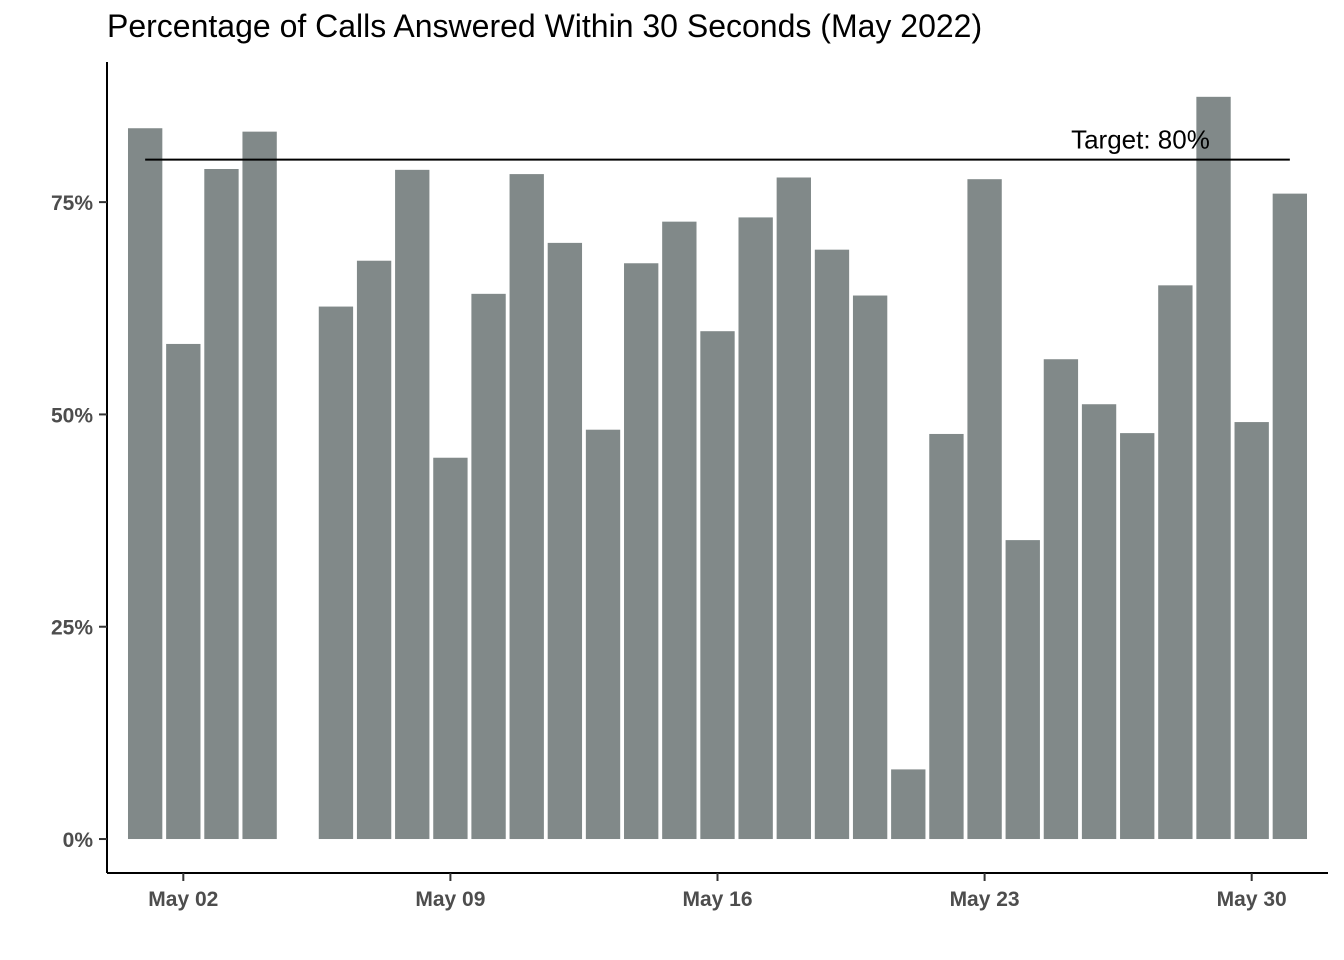  What do you see at coordinates (183, 899) in the screenshot?
I see `x-tick-label: May 02` at bounding box center [183, 899].